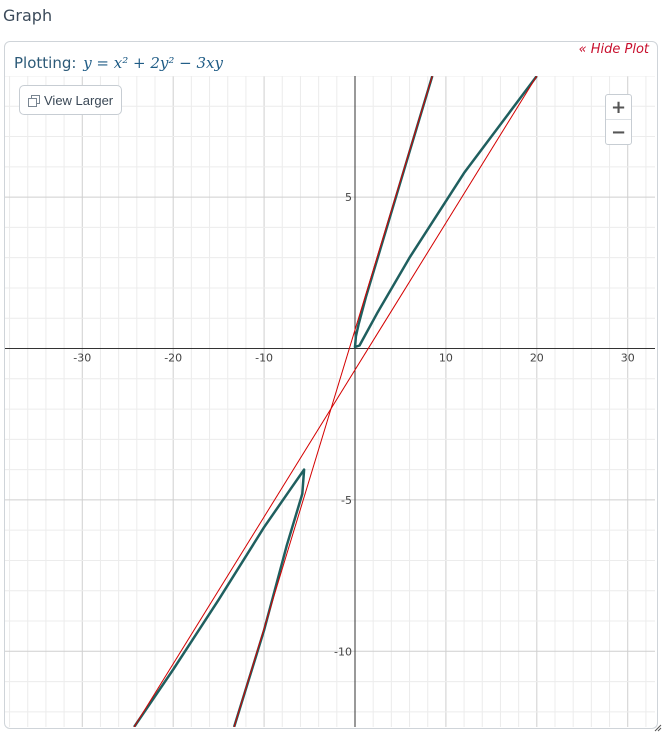 This screenshot has height=733, width=663. I want to click on x-tick-label: -20, so click(173, 358).